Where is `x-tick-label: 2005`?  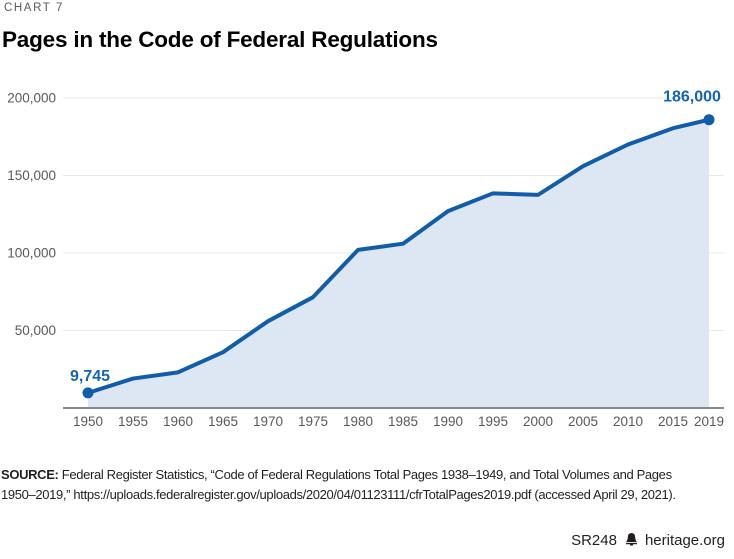
x-tick-label: 2005 is located at coordinates (583, 421).